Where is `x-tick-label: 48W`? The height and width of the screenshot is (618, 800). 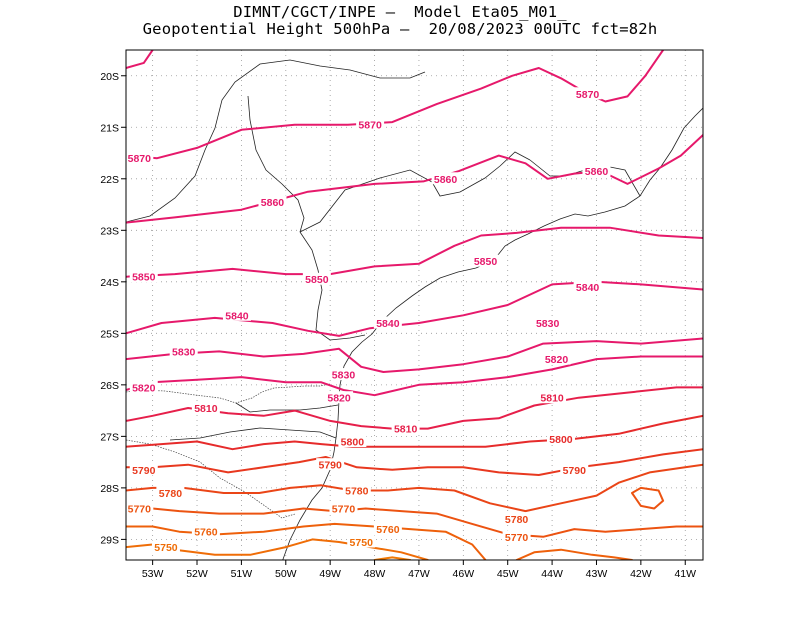
x-tick-label: 48W is located at coordinates (375, 574).